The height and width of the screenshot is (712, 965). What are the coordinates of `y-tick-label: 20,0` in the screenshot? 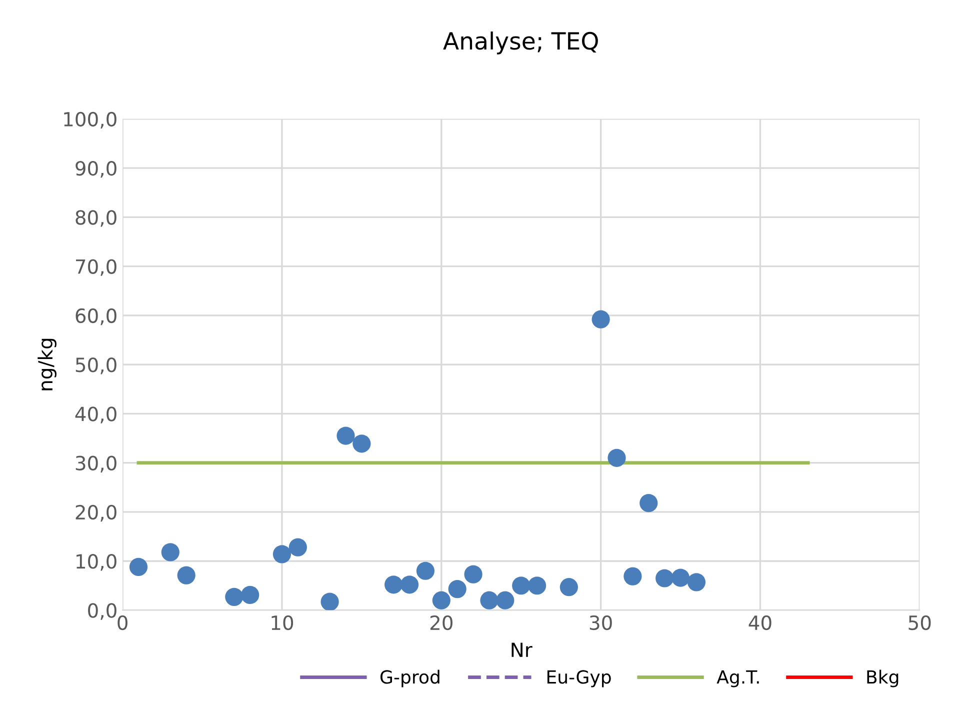 It's located at (96, 513).